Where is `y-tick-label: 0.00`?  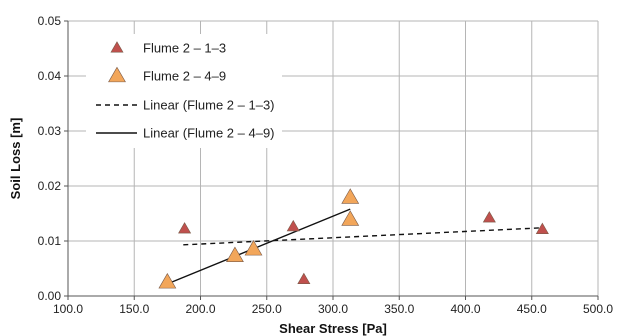
y-tick-label: 0.00 is located at coordinates (50, 296).